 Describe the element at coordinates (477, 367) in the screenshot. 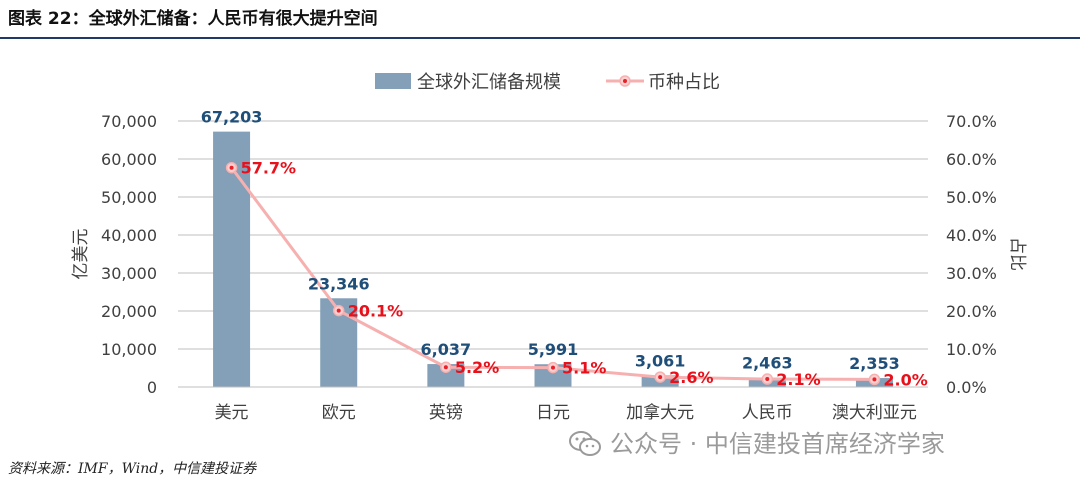

I see `share-value-label: 5.2%` at that location.